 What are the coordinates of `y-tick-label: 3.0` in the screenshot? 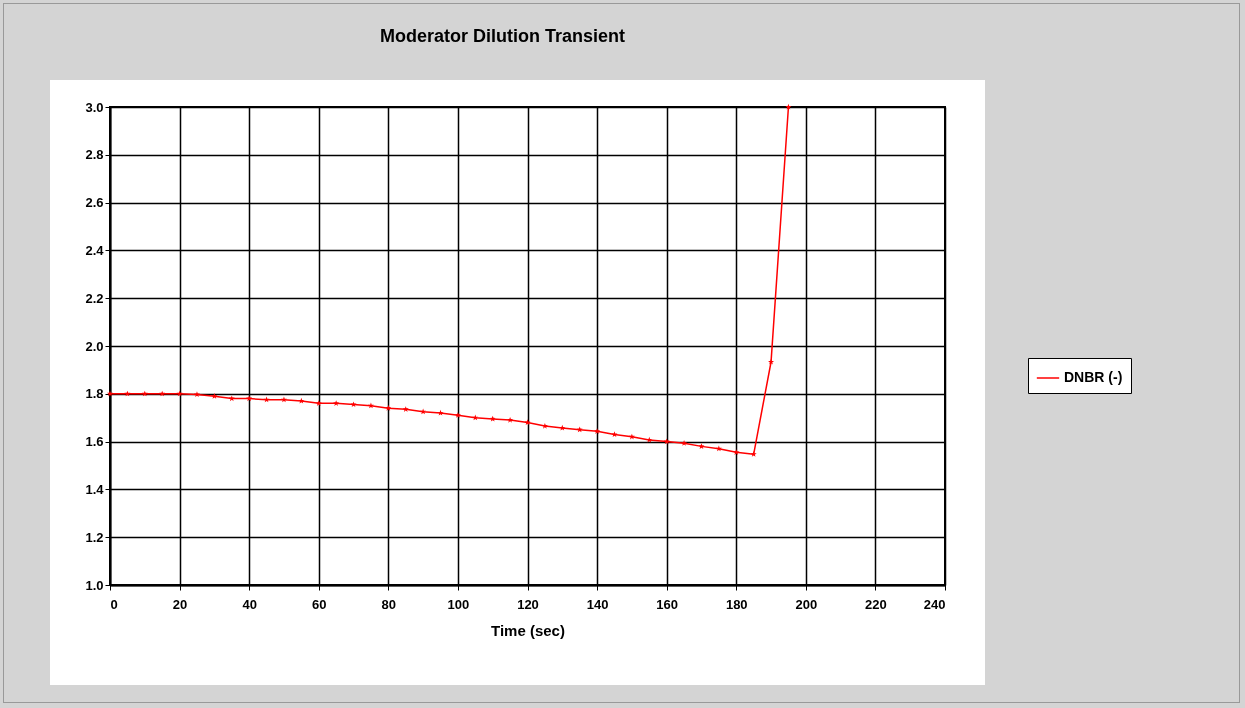 It's located at (94, 107).